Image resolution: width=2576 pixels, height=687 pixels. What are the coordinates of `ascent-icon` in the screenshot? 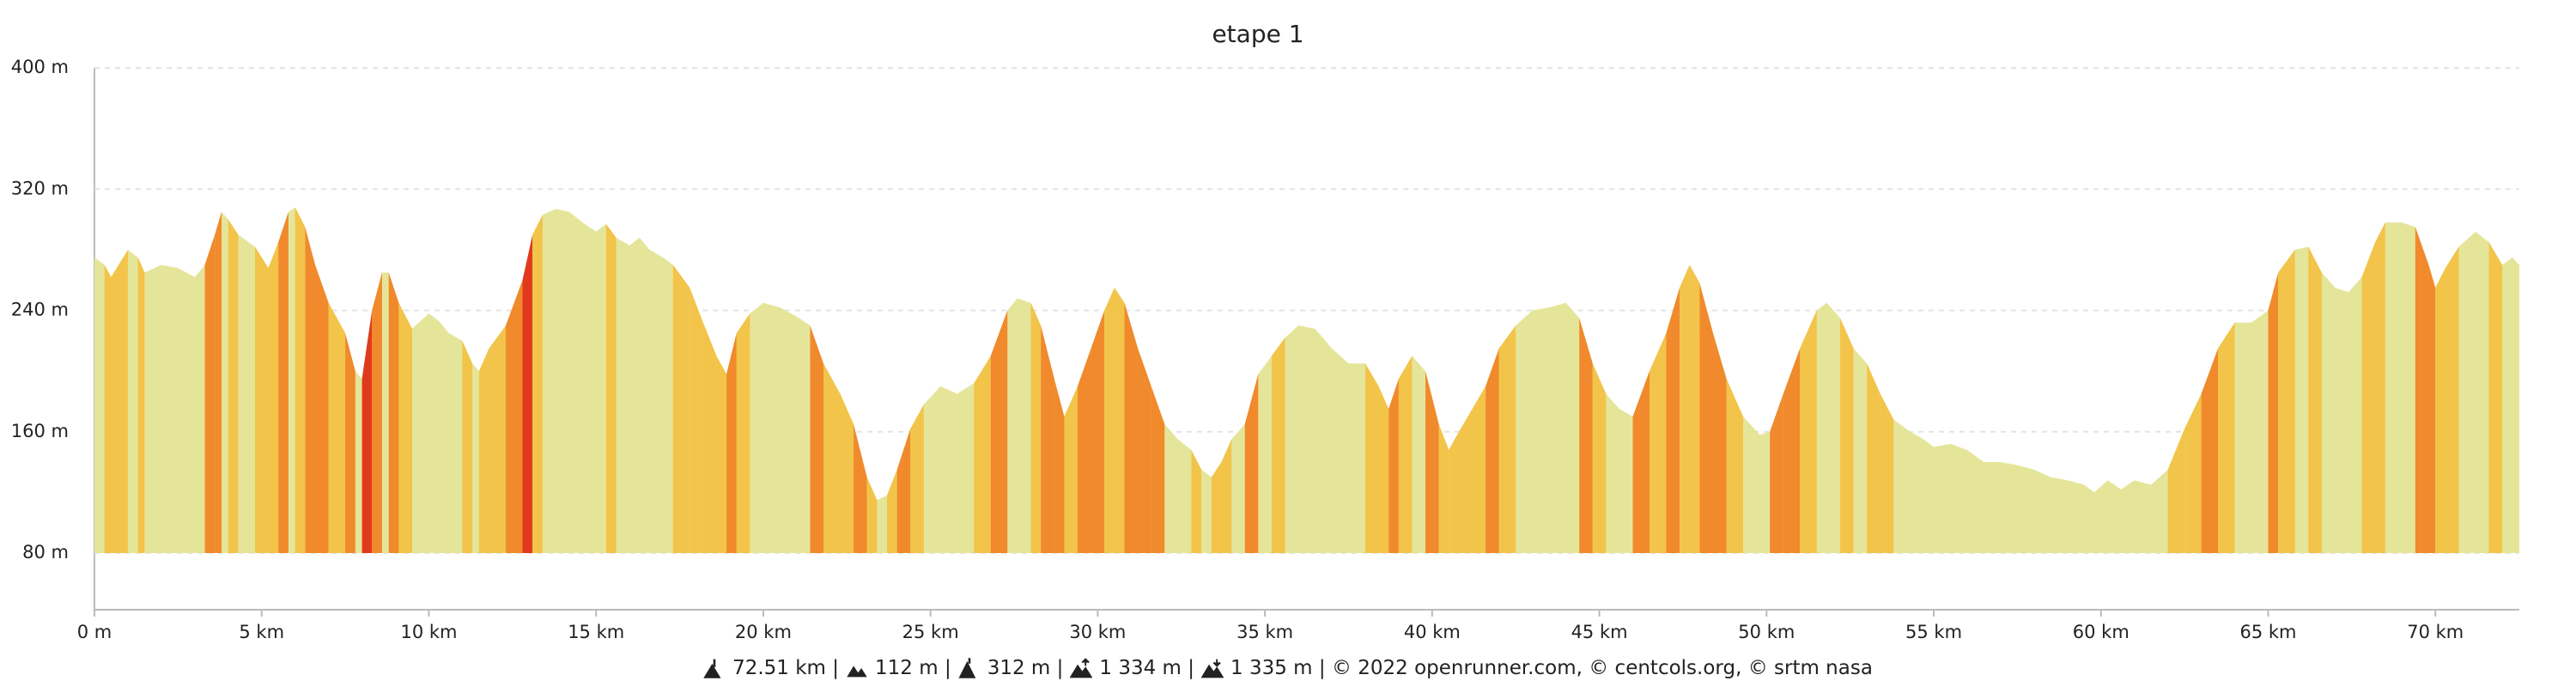 It's located at (1081, 668).